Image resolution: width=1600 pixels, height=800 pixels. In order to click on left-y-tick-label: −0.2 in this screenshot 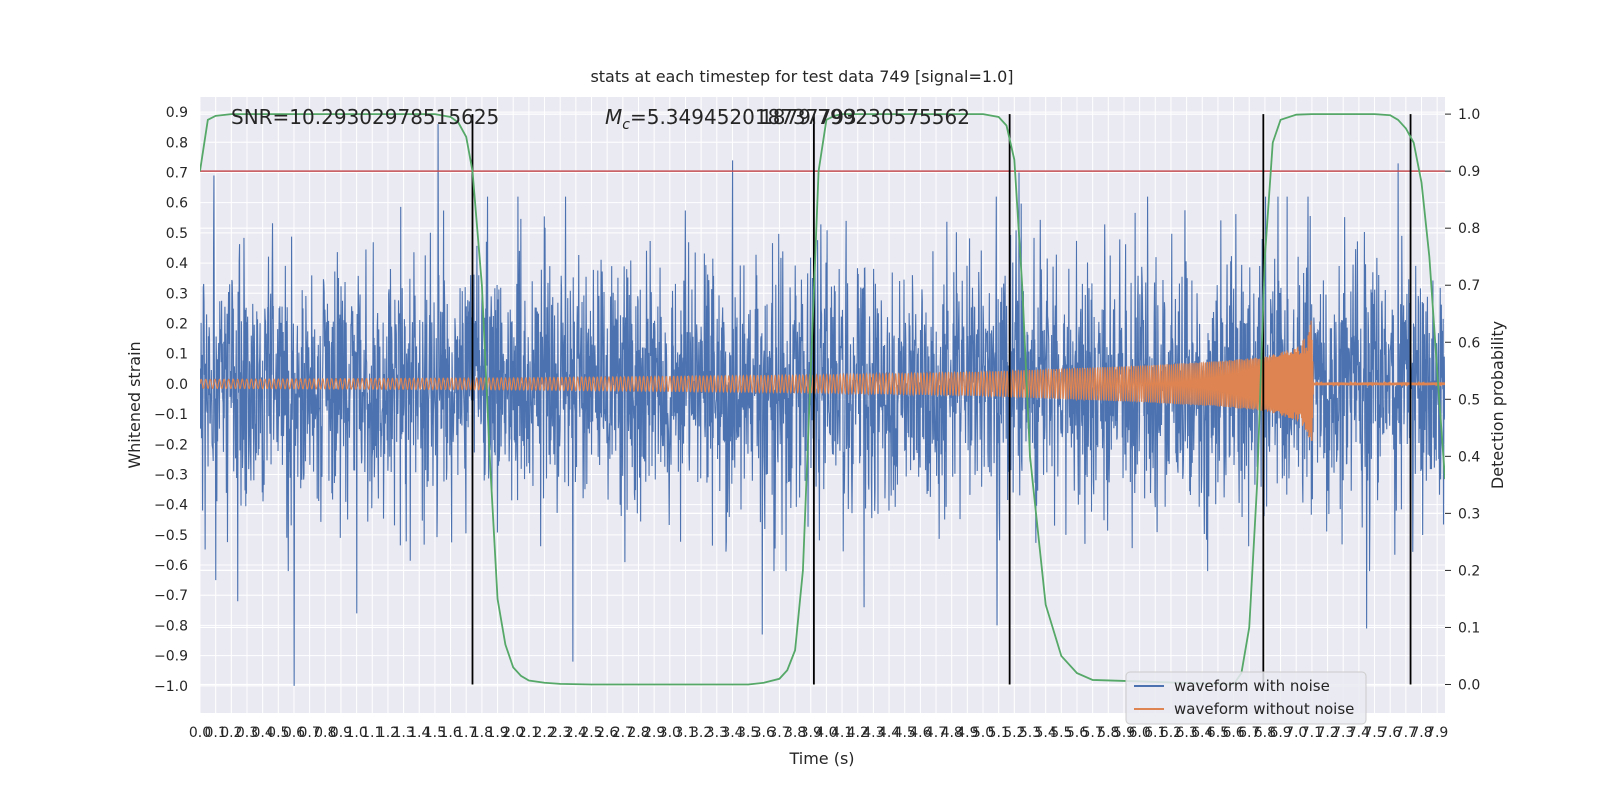, I will do `click(171, 445)`.